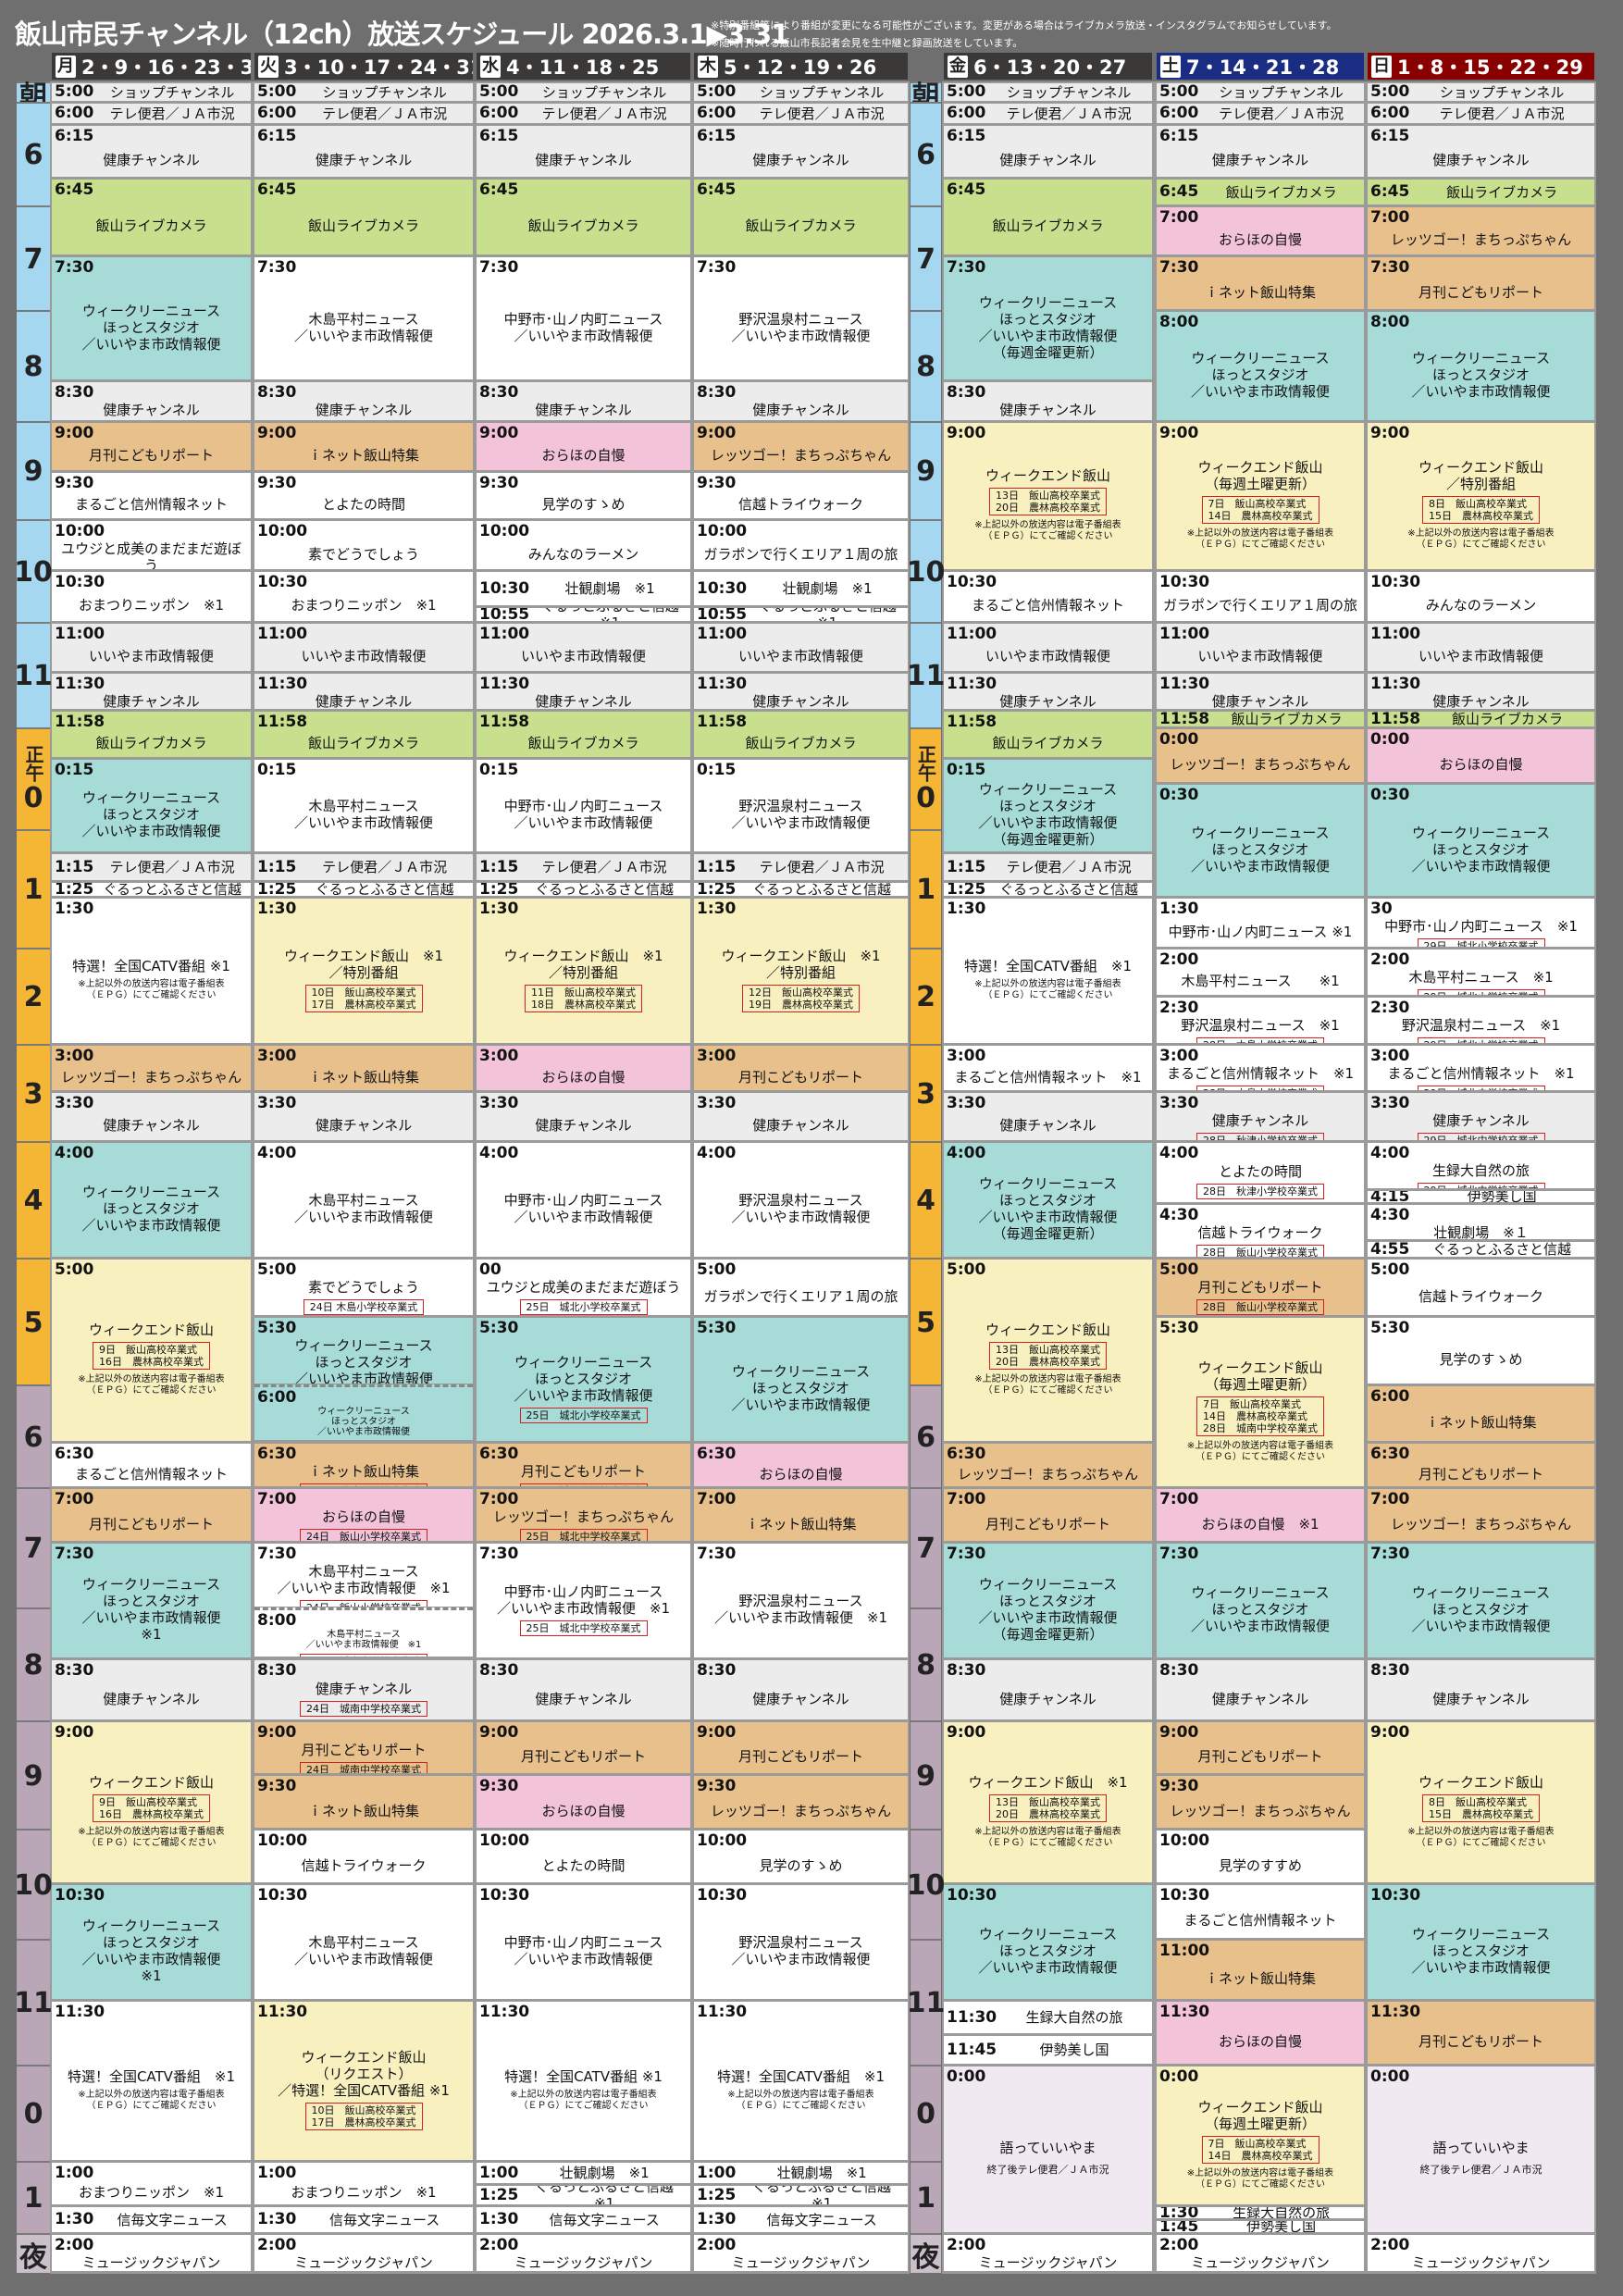 The height and width of the screenshot is (2296, 1623). What do you see at coordinates (801, 495) in the screenshot?
I see `program-block: 9:30 信越トライウォーク` at bounding box center [801, 495].